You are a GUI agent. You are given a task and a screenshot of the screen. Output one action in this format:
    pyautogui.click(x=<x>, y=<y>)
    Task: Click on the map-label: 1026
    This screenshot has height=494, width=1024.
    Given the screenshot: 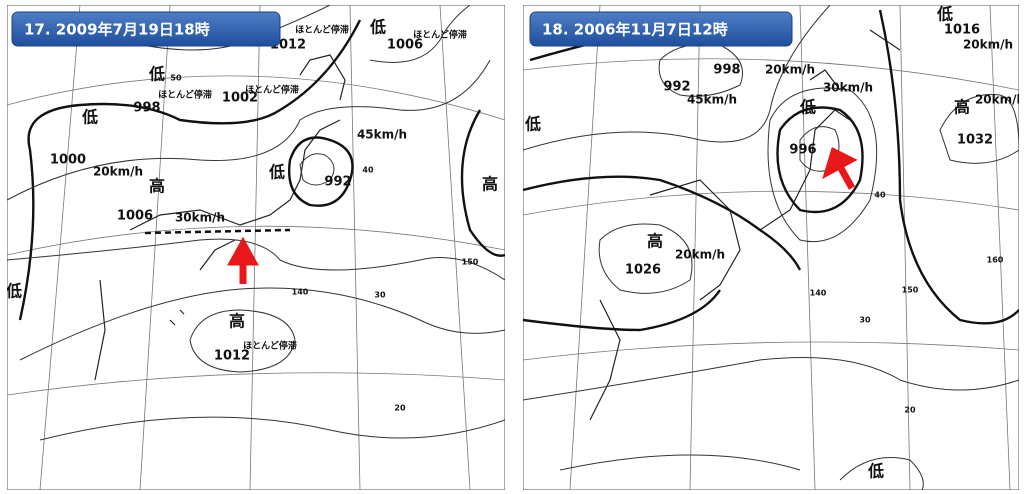 What is the action you would take?
    pyautogui.click(x=643, y=270)
    